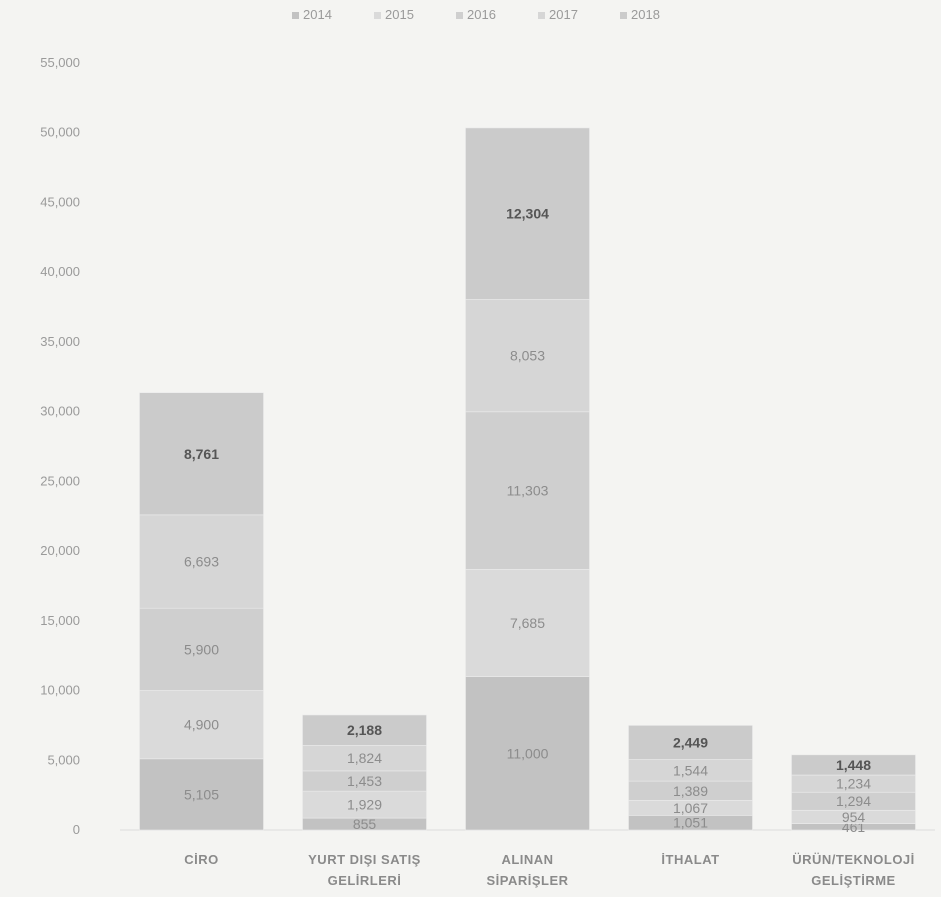 The width and height of the screenshot is (941, 897). I want to click on data-label: 6,693, so click(201, 562).